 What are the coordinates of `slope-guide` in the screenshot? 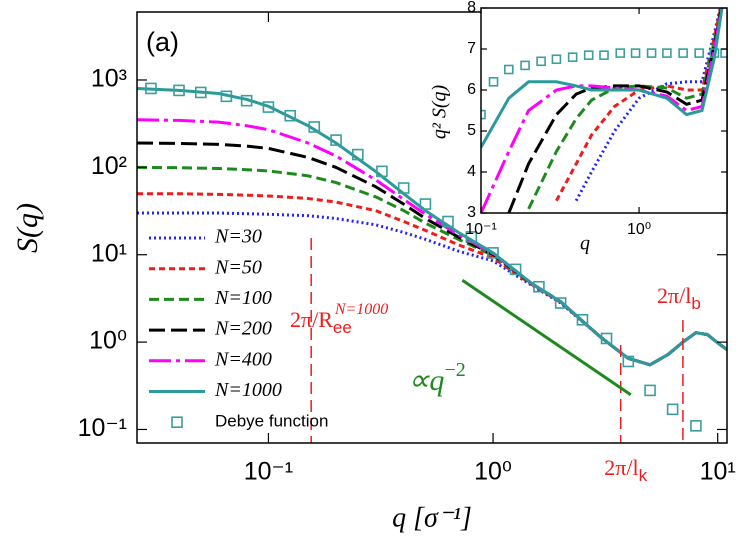 It's located at (546, 337).